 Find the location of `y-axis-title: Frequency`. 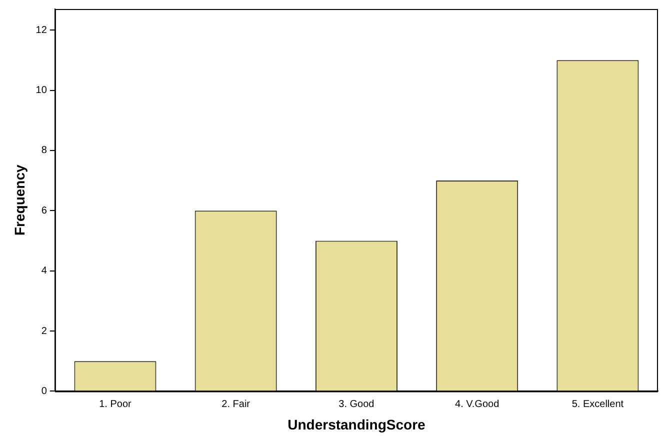

y-axis-title: Frequency is located at coordinates (19, 200).